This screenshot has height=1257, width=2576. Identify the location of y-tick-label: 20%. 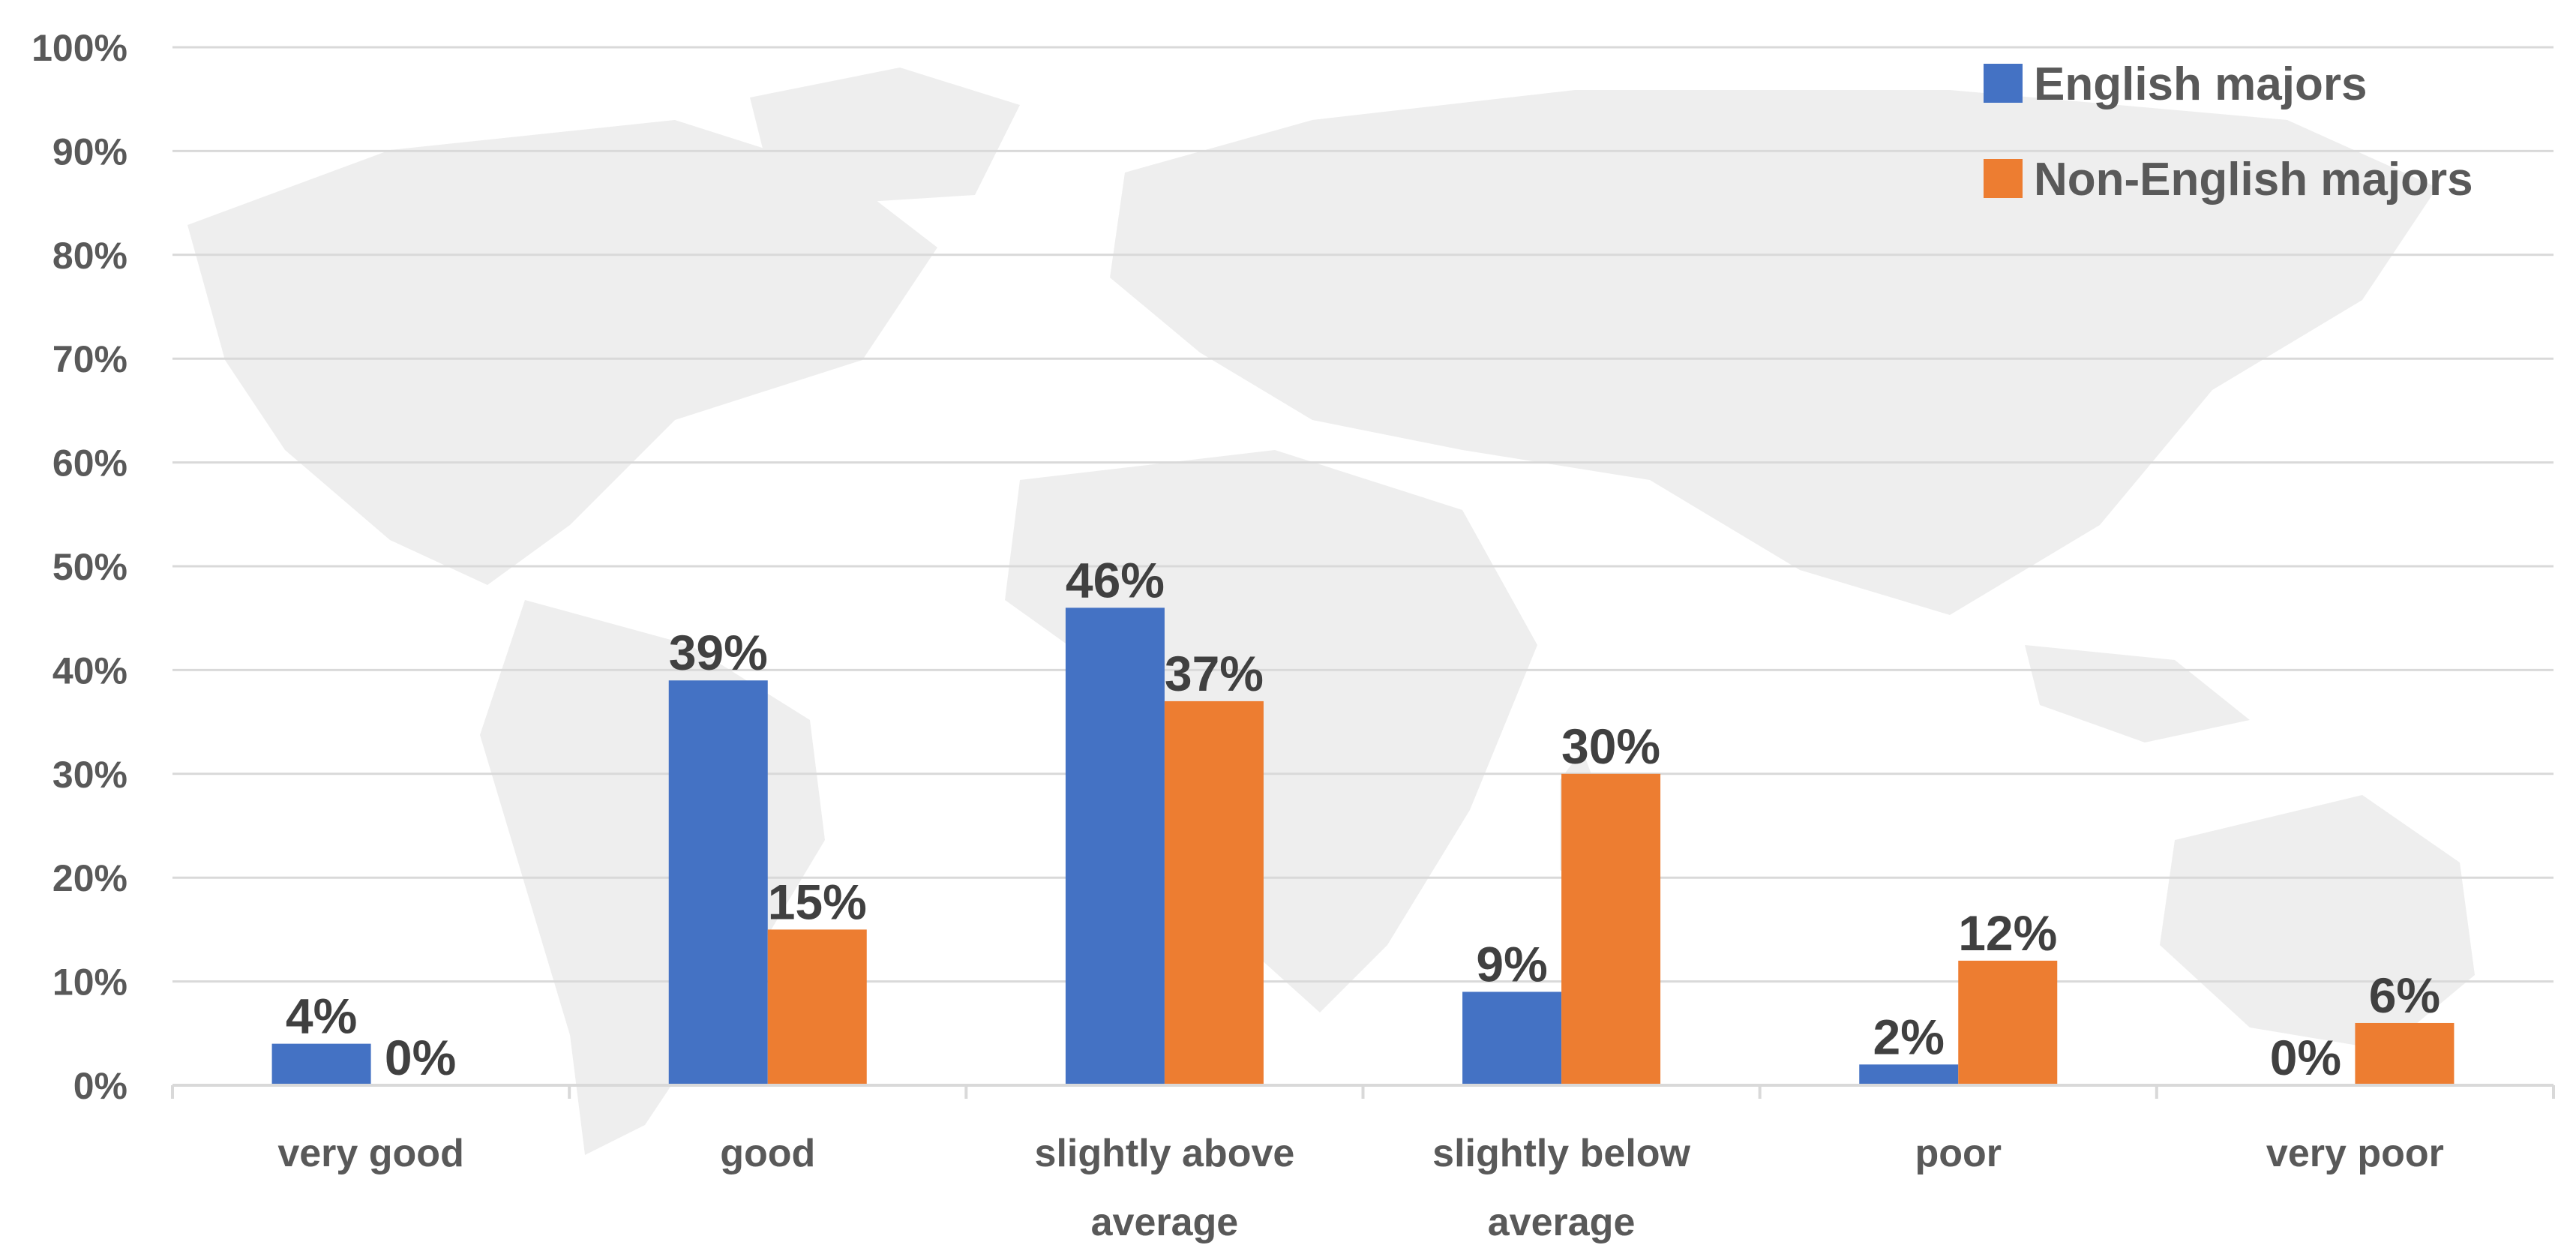
(90, 878).